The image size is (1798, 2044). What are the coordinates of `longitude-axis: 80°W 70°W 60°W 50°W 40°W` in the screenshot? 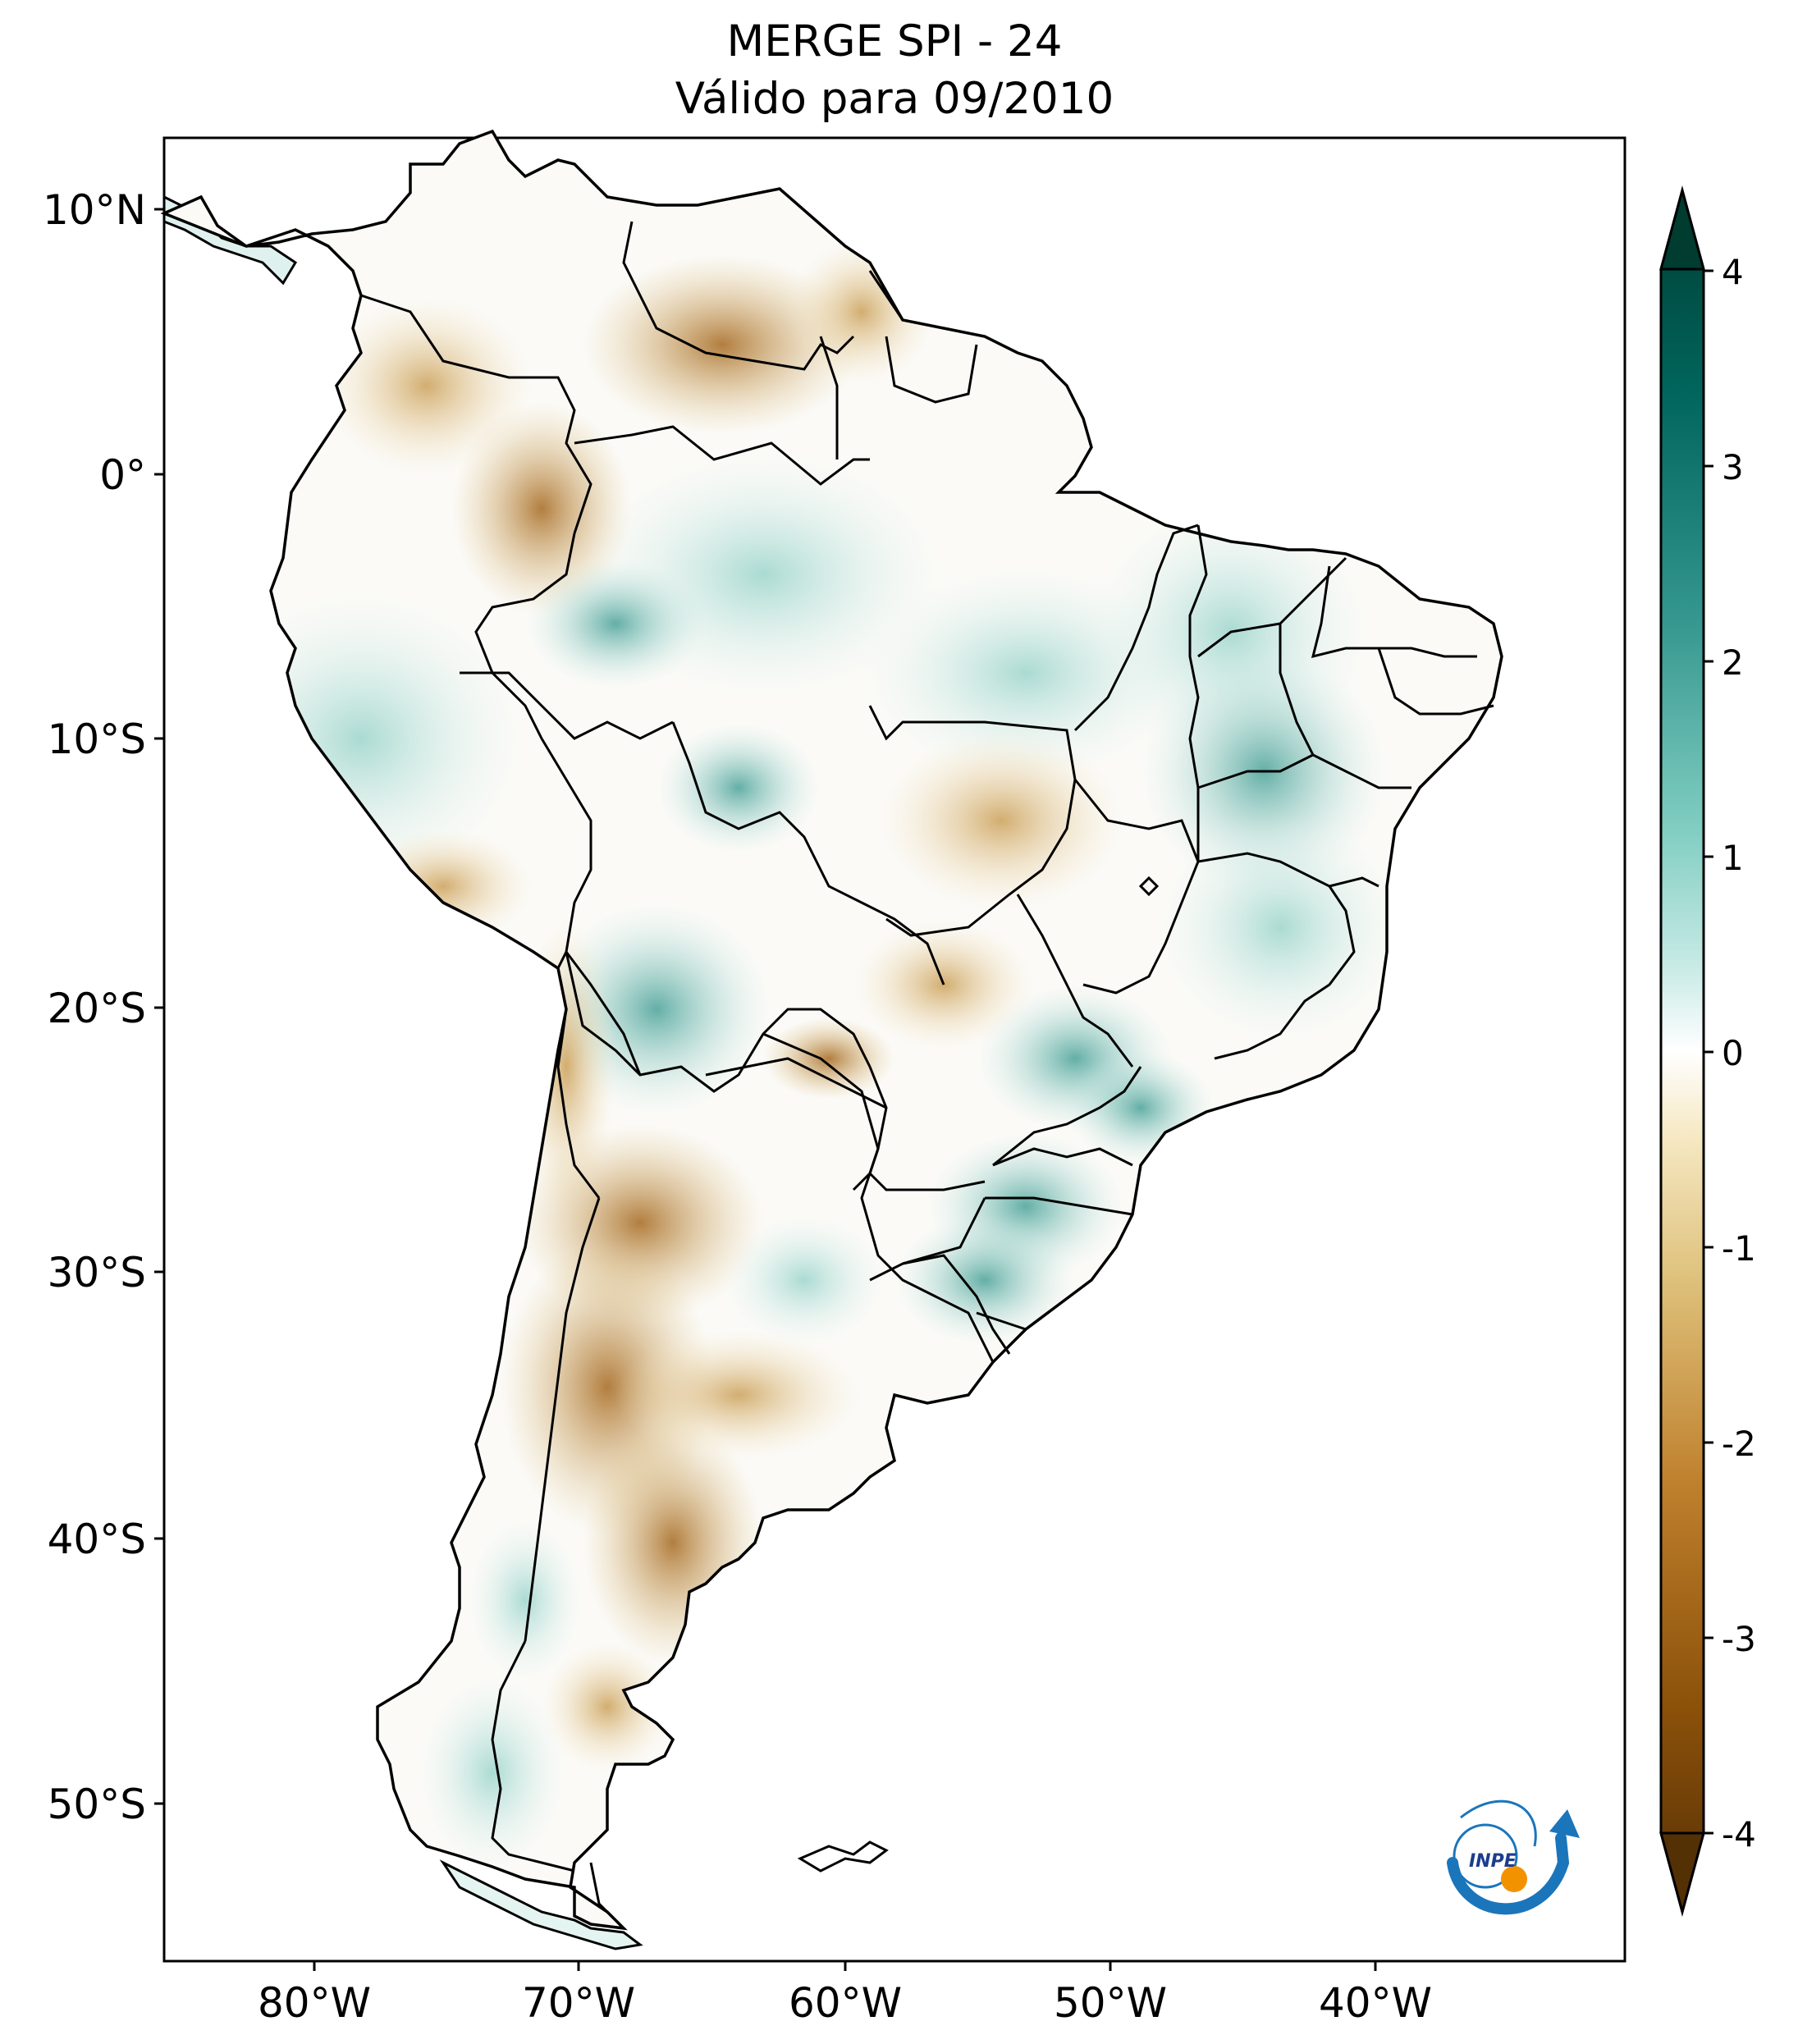 It's located at (845, 1994).